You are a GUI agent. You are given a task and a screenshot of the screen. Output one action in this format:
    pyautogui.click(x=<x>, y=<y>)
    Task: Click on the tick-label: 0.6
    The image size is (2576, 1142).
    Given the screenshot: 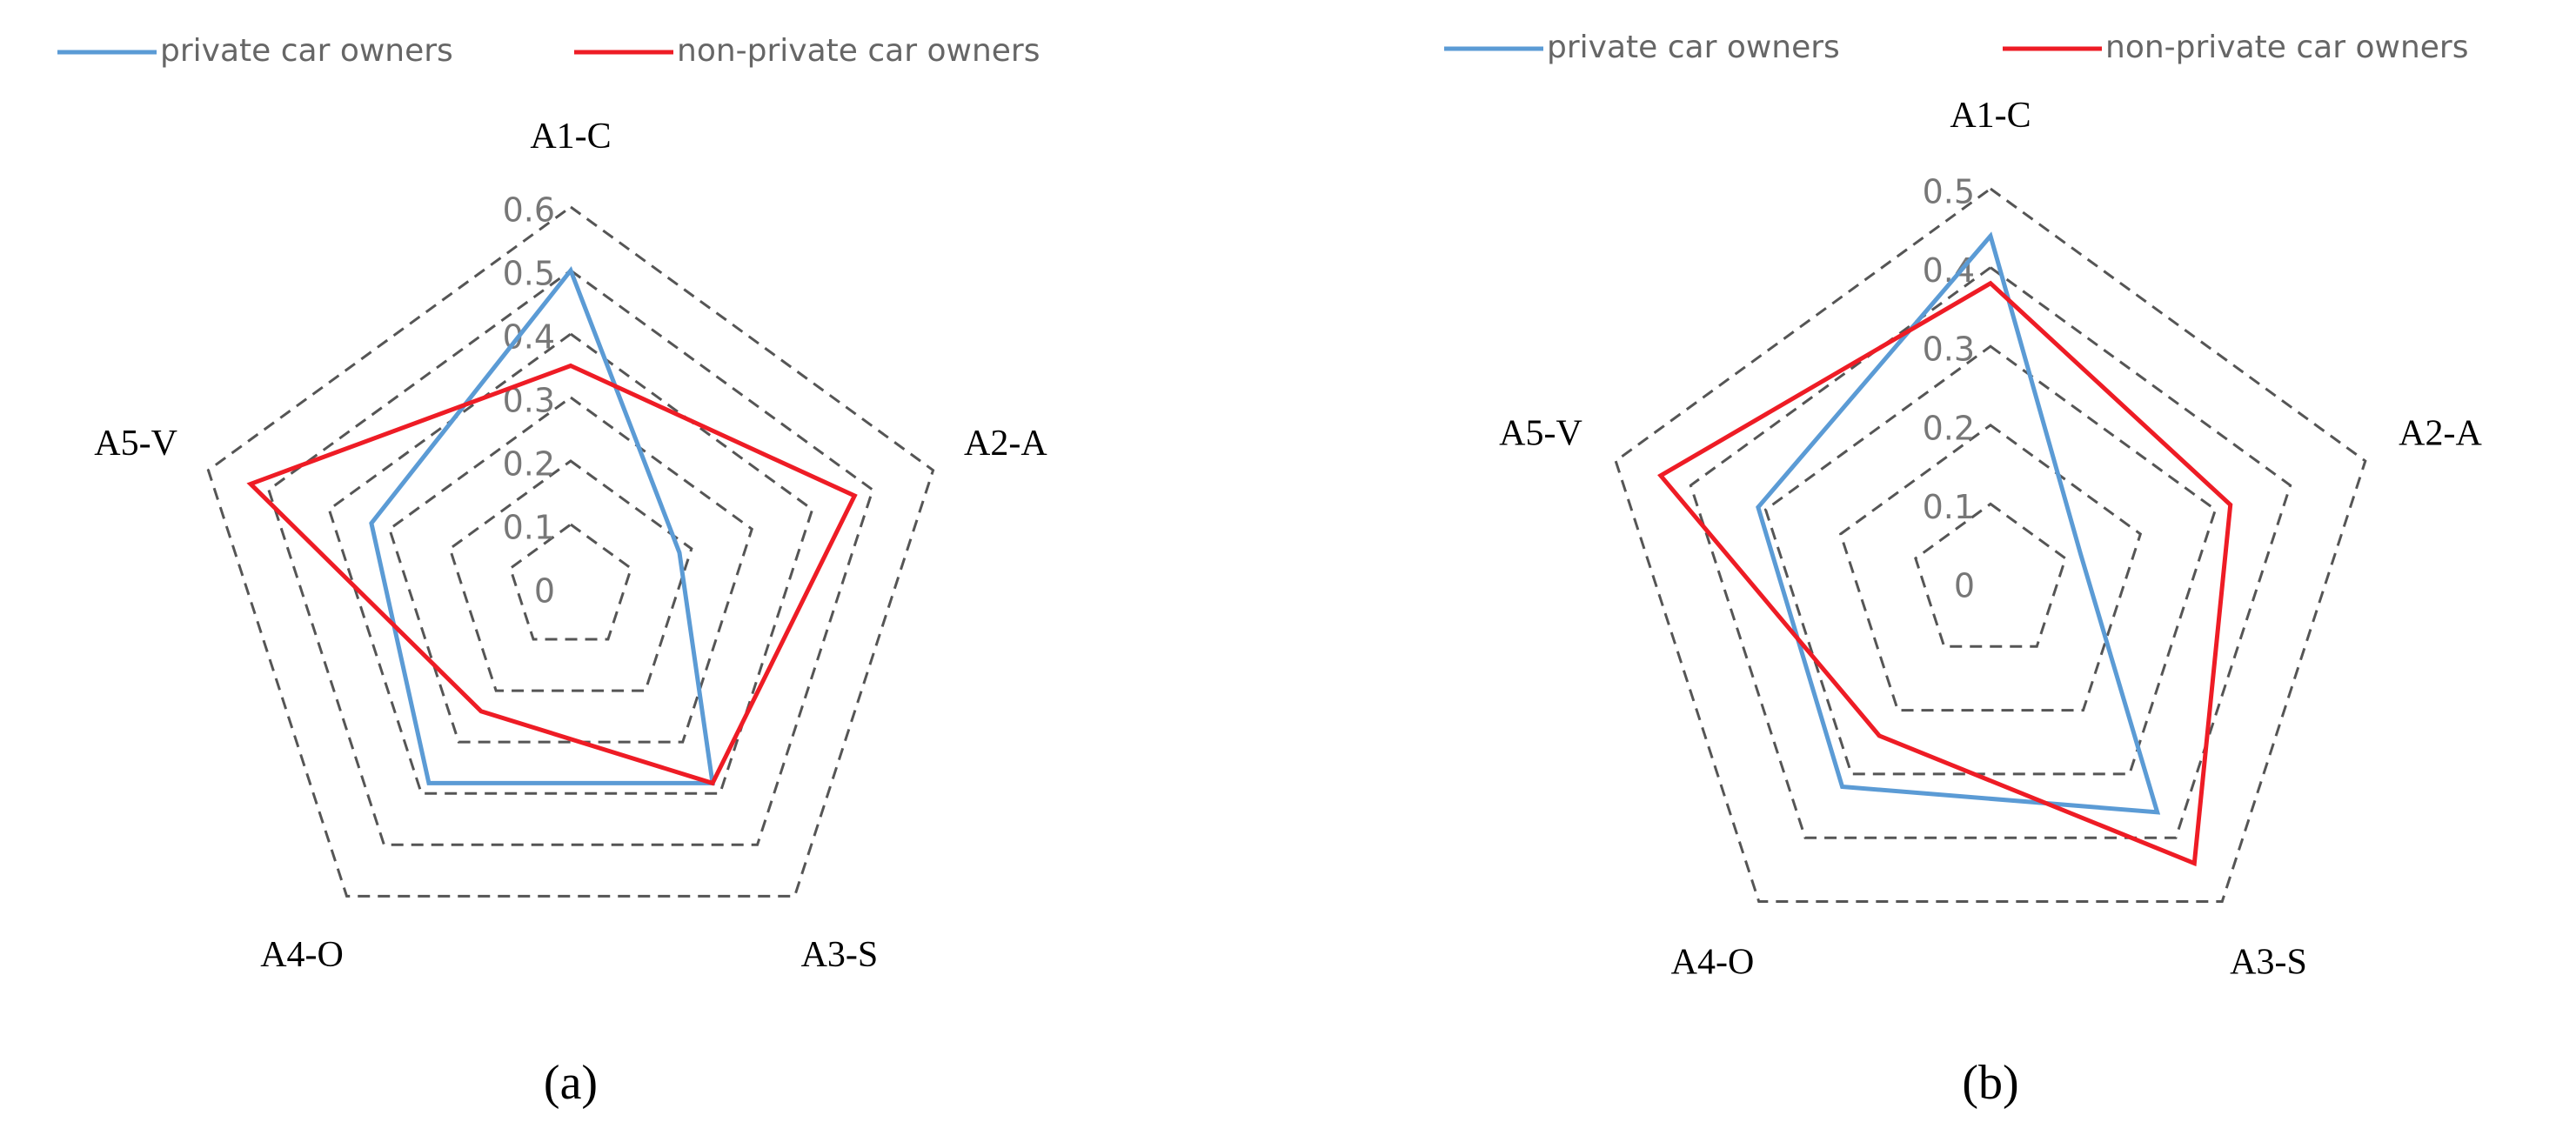 What is the action you would take?
    pyautogui.click(x=529, y=210)
    